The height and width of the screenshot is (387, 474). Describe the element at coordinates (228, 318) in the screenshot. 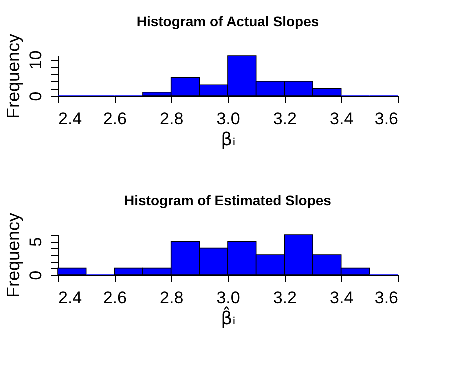

I see `x-axis-title: β̂ᵢ` at that location.